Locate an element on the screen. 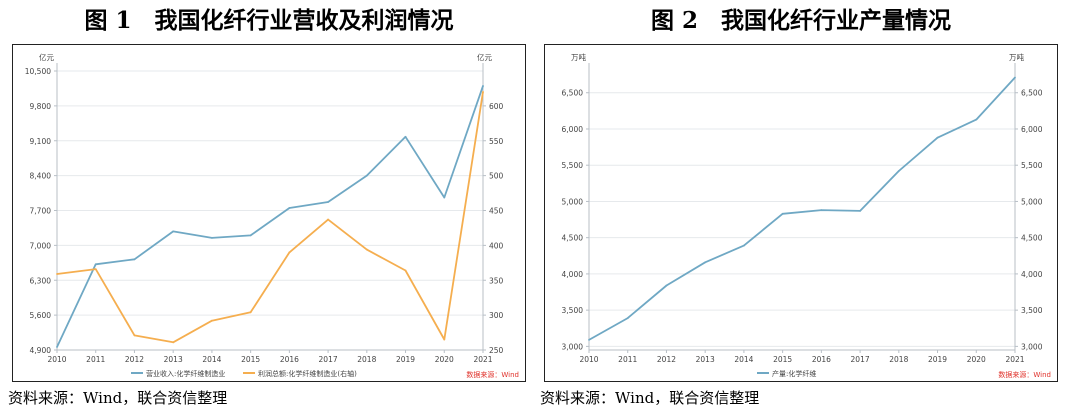 The height and width of the screenshot is (414, 1080). right-tick-label: 5,000 is located at coordinates (1032, 201).